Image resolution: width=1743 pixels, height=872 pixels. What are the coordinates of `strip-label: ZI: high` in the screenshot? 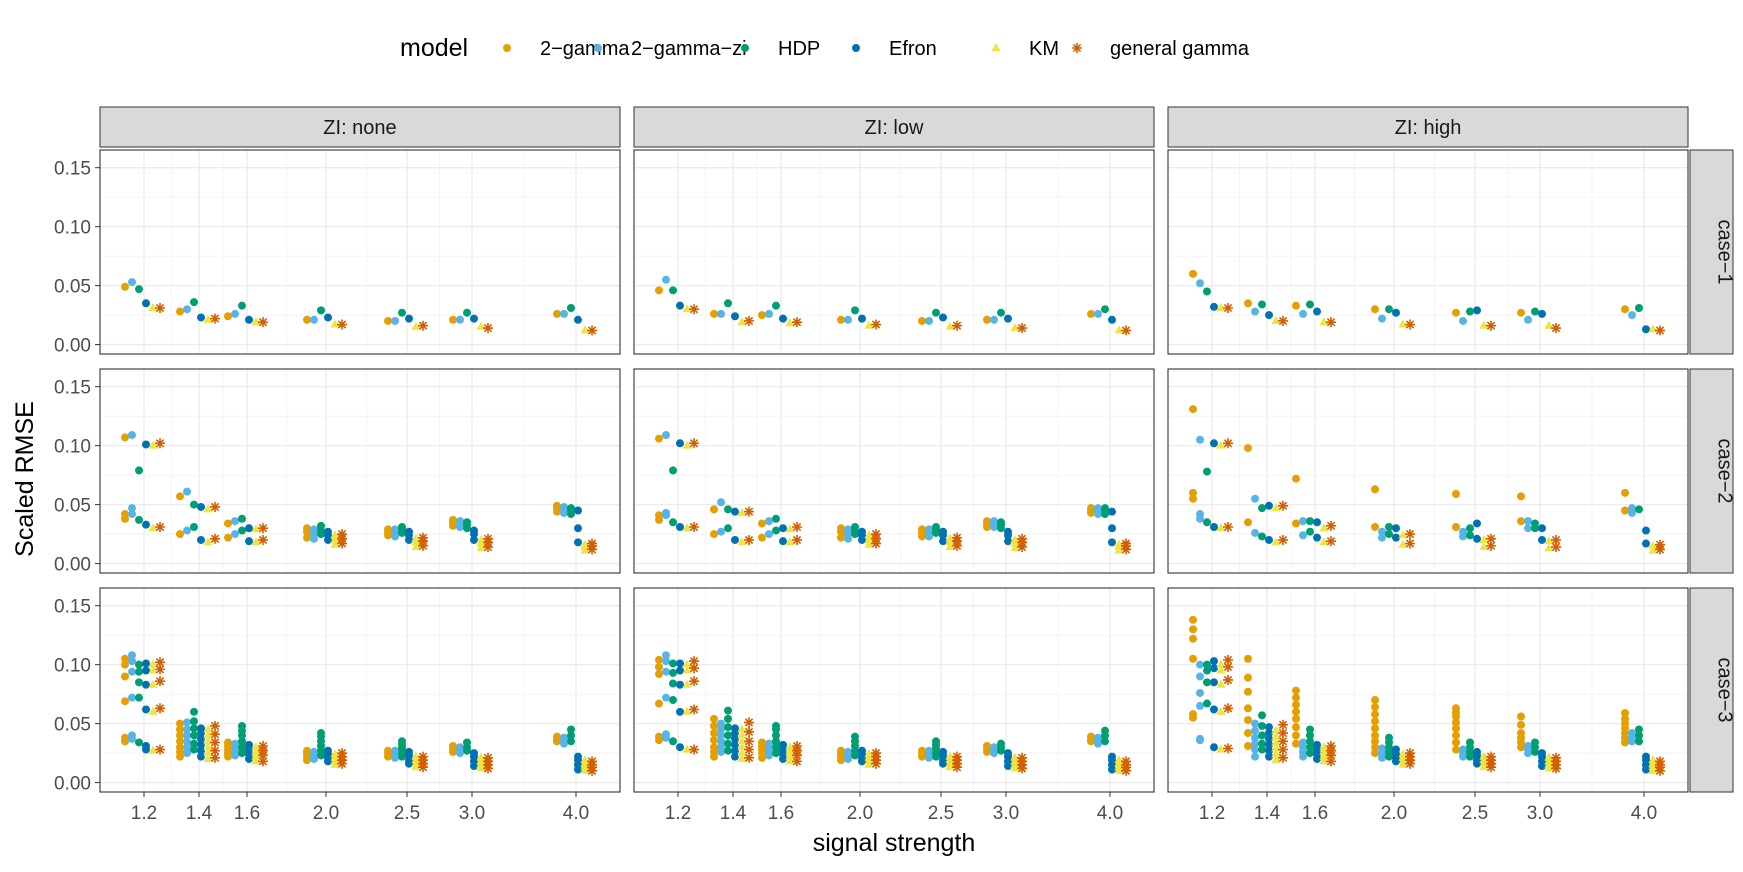 It's located at (1428, 128).